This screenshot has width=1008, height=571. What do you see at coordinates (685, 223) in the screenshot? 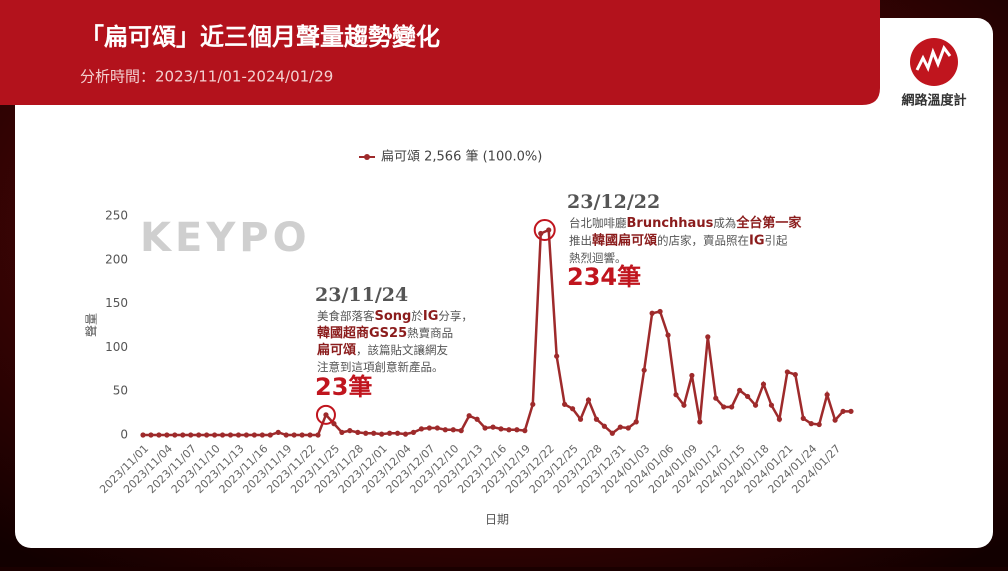
I see `annotation-text: 台北咖啡廳Brunchhaus成為全台第一家` at bounding box center [685, 223].